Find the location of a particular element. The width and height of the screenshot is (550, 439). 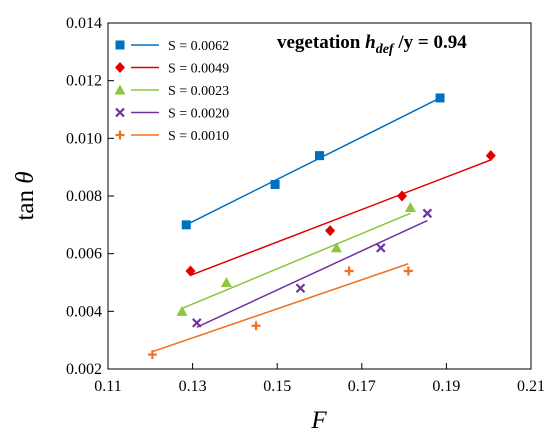

y-axis-ticks: 0.002 0.004 0.006 0.008 0.010 0.012 0.014 is located at coordinates (90, 196).